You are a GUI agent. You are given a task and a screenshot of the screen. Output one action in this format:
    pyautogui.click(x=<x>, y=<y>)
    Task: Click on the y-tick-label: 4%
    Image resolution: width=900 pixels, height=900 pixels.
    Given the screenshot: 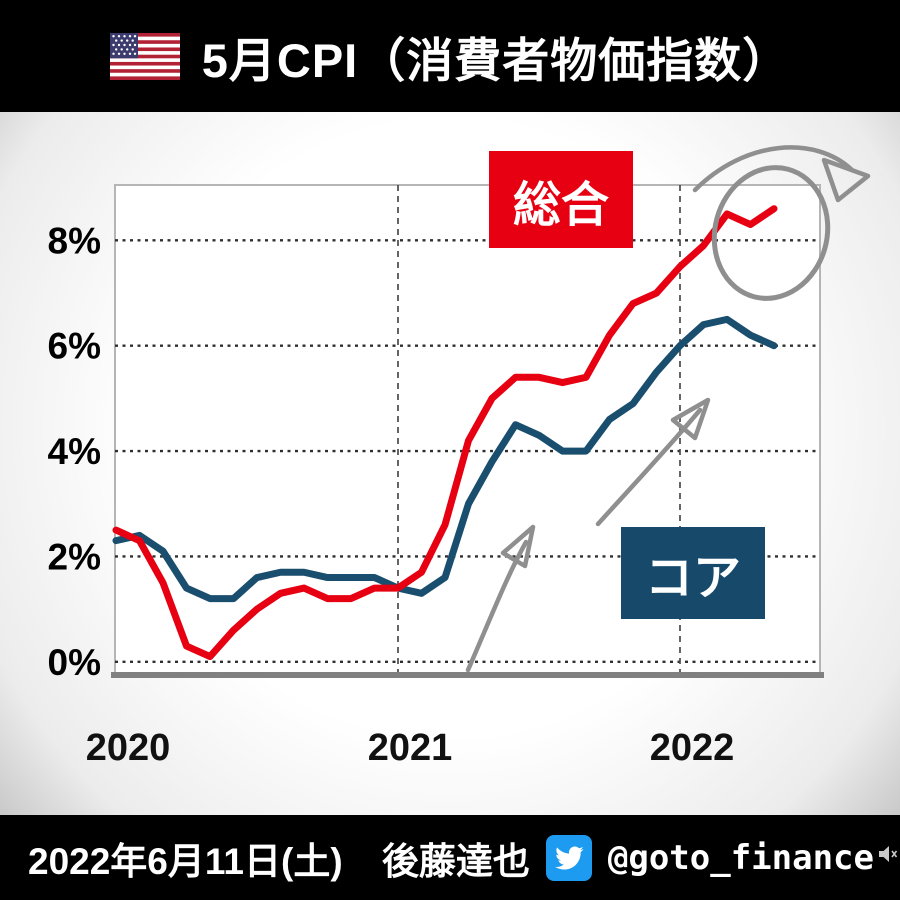 What is the action you would take?
    pyautogui.click(x=74, y=451)
    